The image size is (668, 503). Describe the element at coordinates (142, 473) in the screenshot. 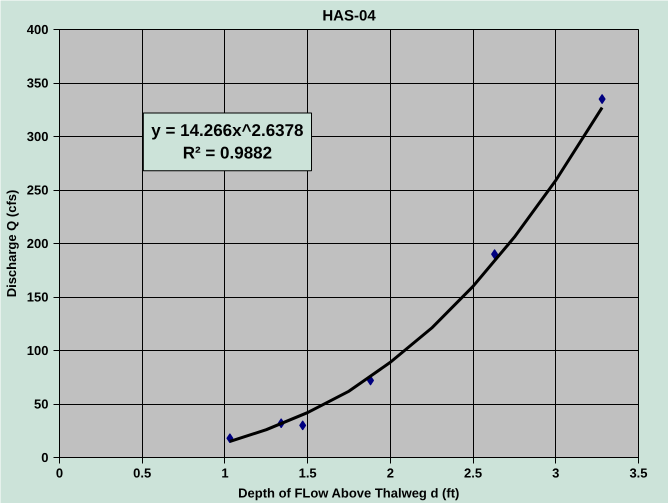

I see `x-tick-label: 0.5` at that location.